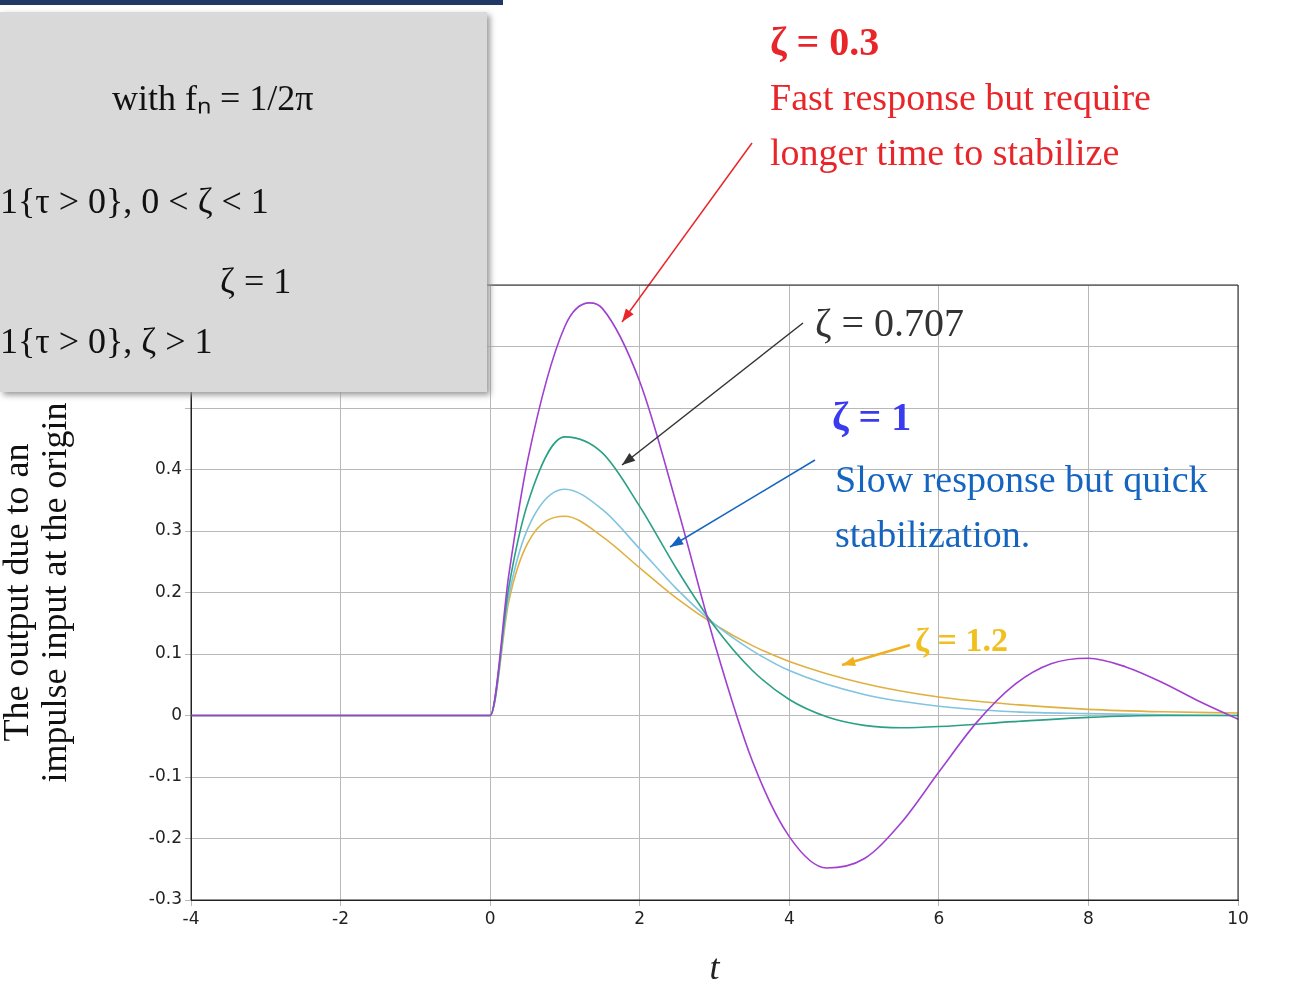 This screenshot has height=991, width=1301. Describe the element at coordinates (715, 966) in the screenshot. I see `x-axis-title: t` at that location.